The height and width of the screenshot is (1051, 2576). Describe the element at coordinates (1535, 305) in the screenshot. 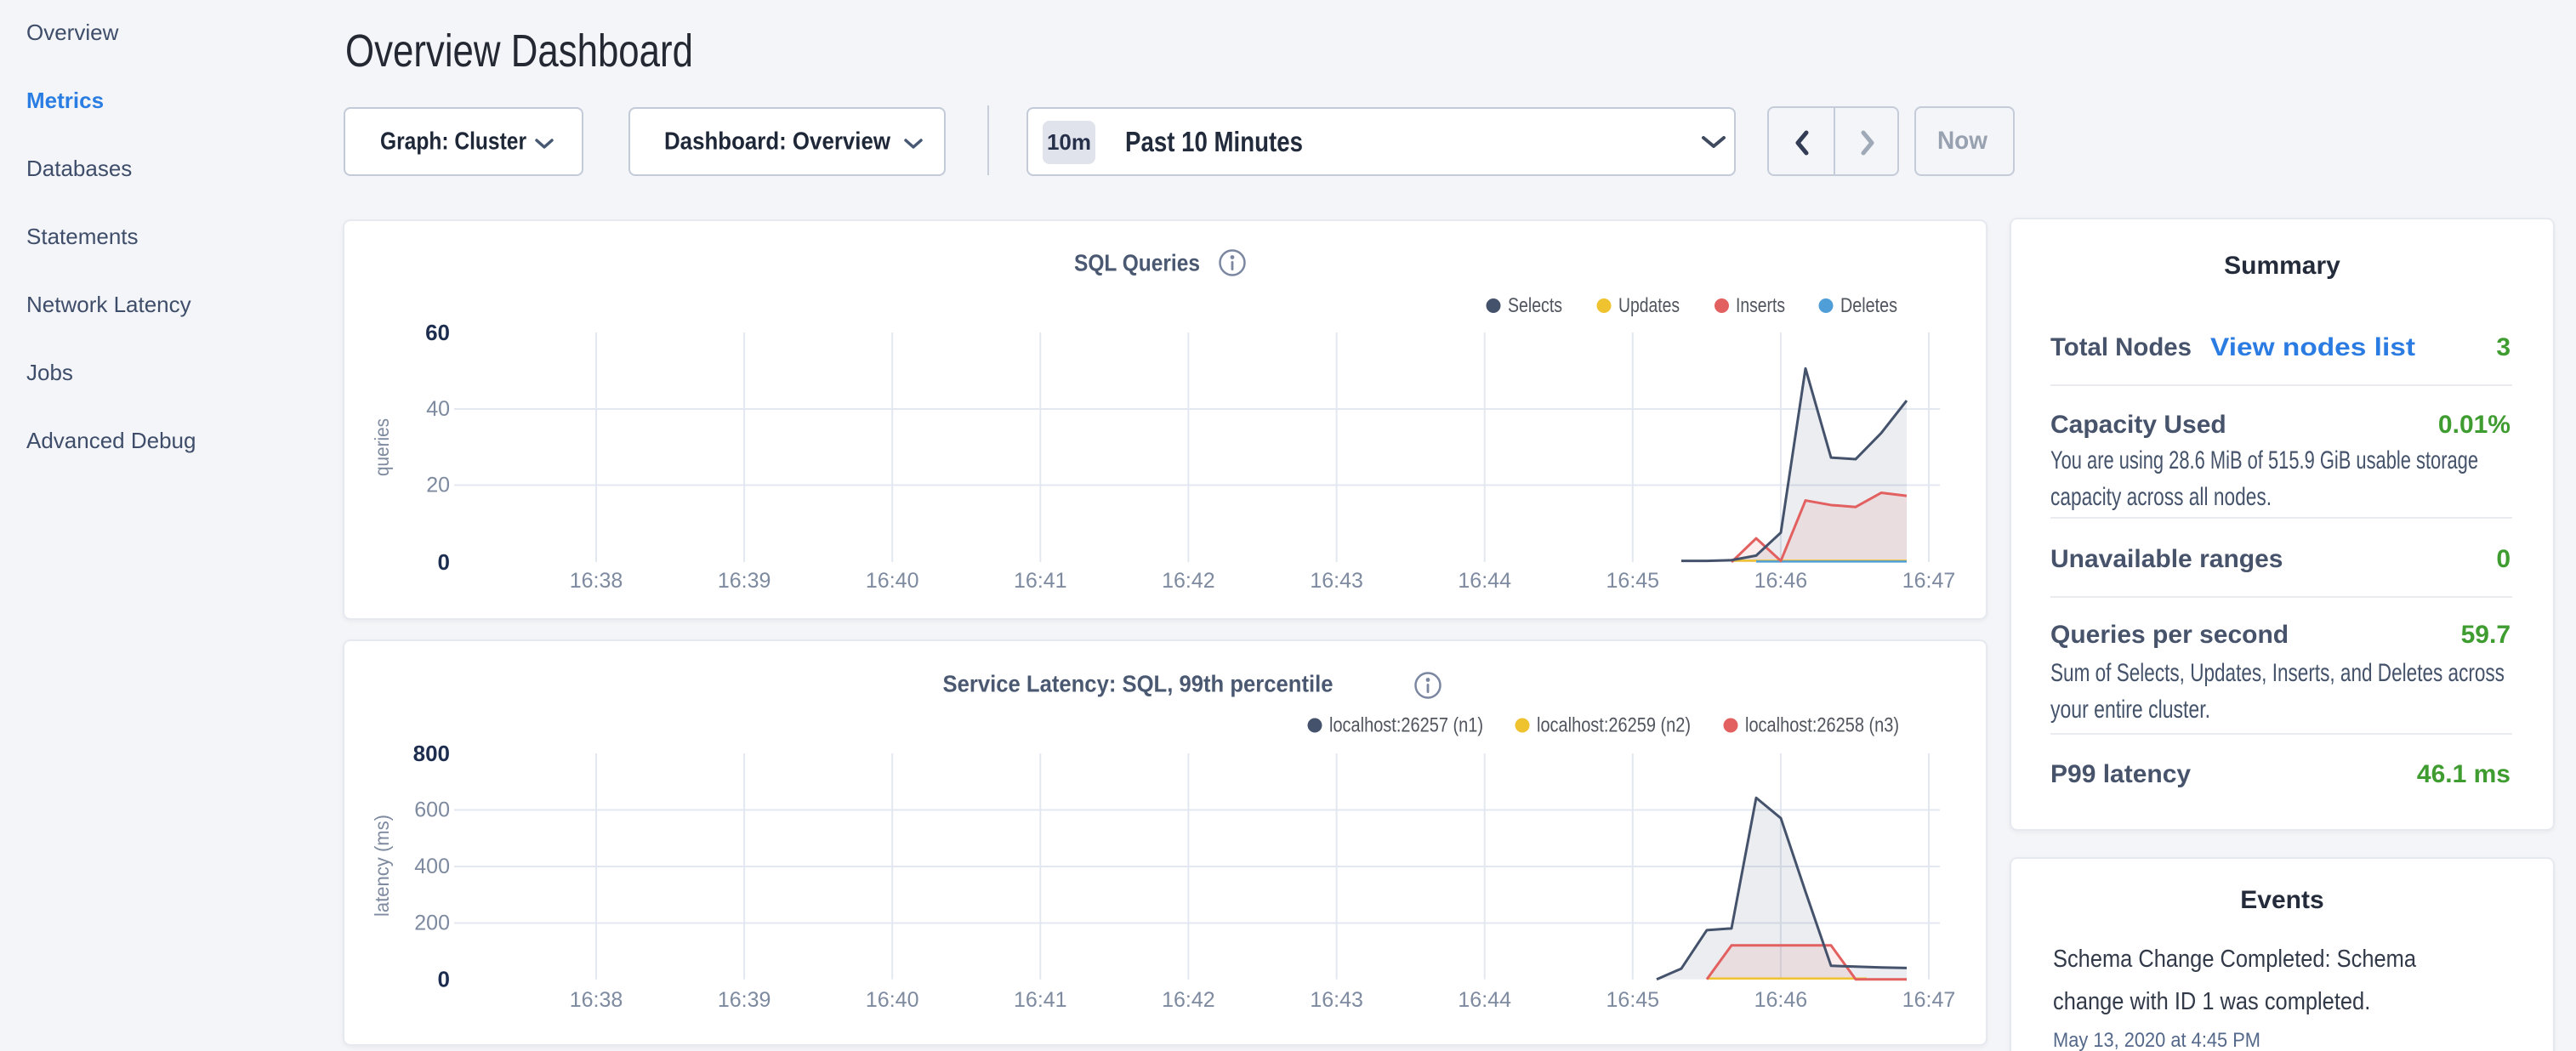

I see `svg-text: Selects` at that location.